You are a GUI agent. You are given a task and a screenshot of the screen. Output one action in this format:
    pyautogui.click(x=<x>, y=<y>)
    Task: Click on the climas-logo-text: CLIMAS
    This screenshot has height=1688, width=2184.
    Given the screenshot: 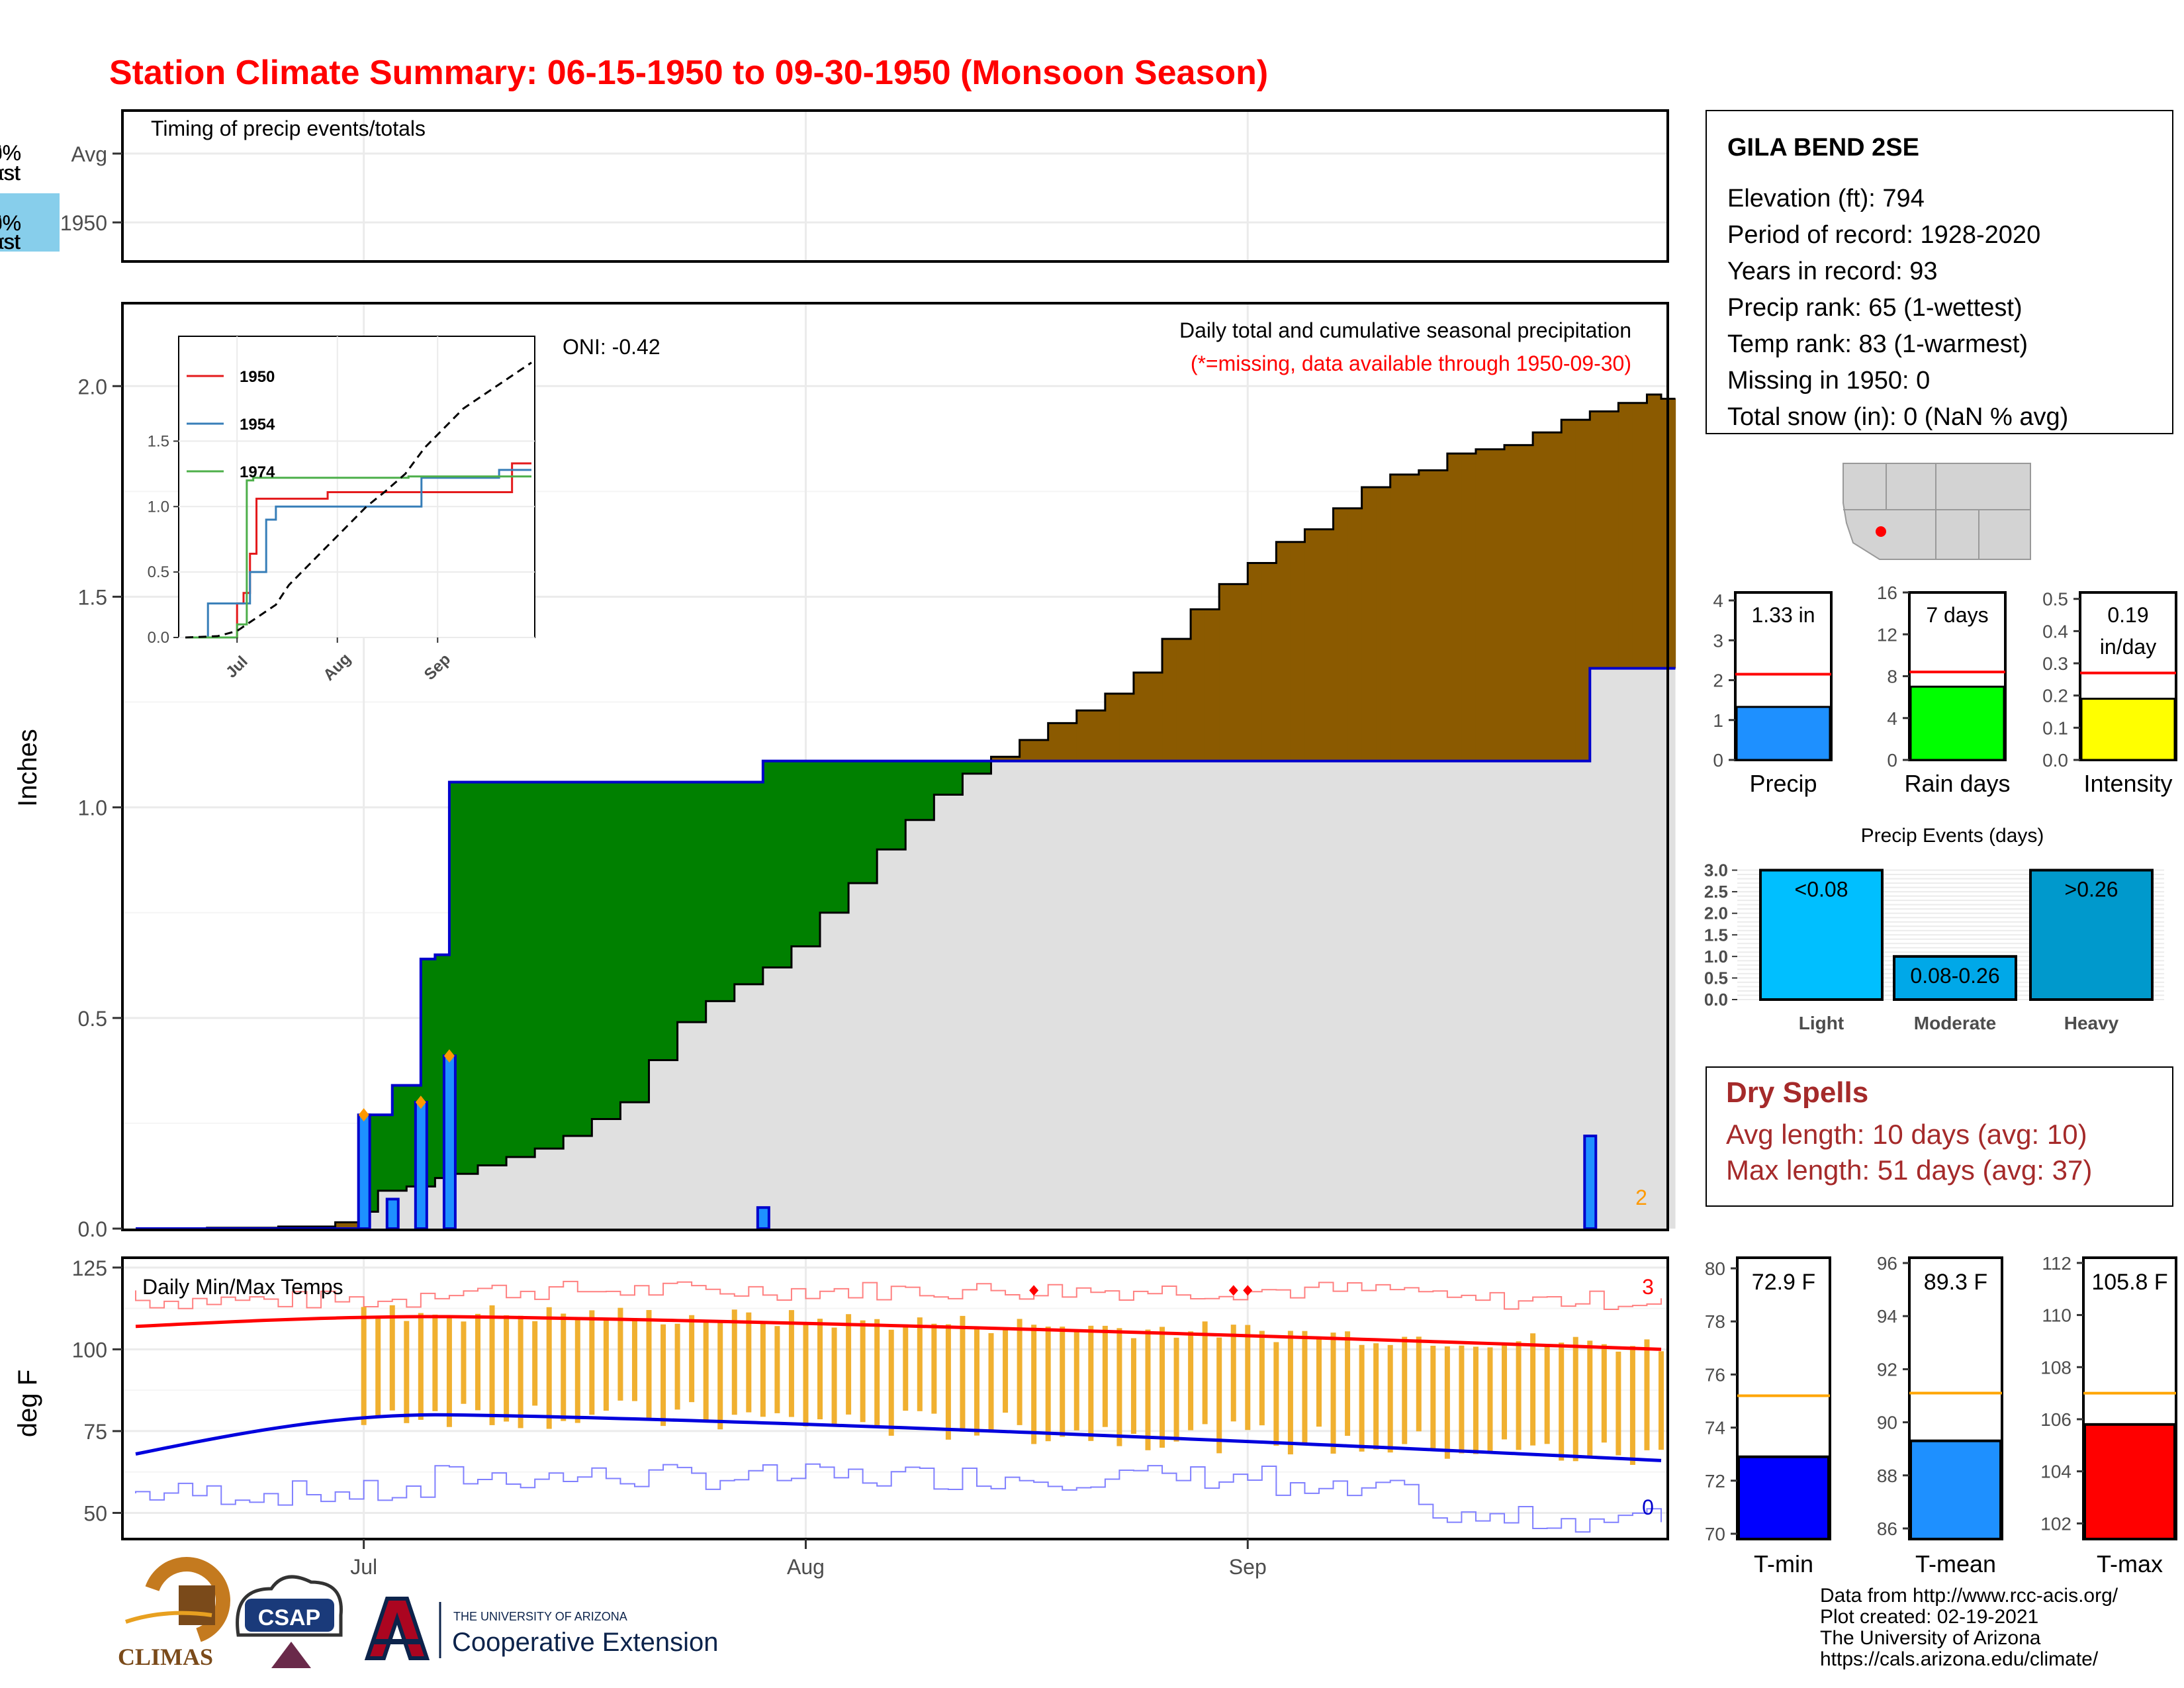 What is the action you would take?
    pyautogui.click(x=165, y=1657)
    